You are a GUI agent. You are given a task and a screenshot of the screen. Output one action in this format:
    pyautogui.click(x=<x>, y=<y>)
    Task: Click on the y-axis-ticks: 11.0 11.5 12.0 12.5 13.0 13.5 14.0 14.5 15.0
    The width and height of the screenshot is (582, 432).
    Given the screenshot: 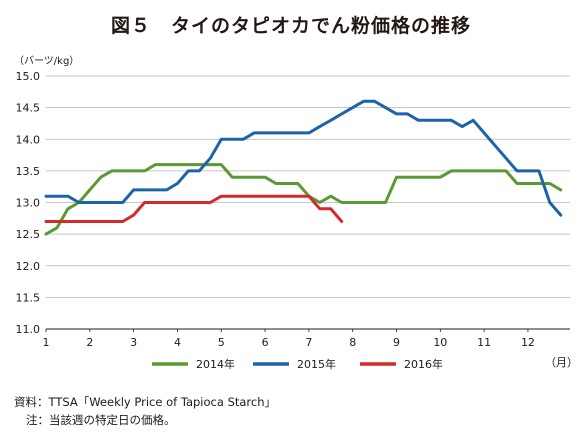 What is the action you would take?
    pyautogui.click(x=28, y=203)
    